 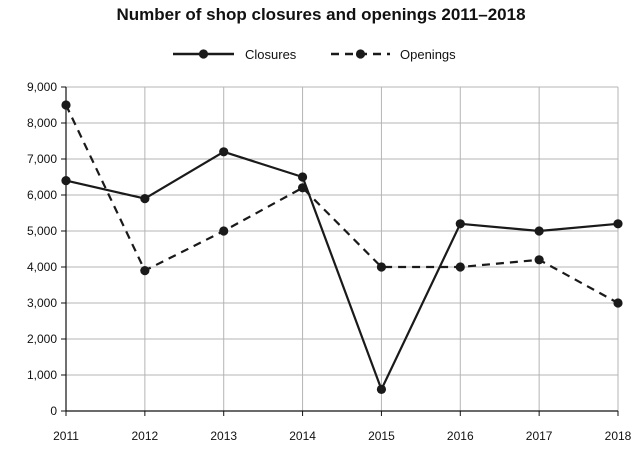 I want to click on y-tick-label: 3,000, so click(x=42, y=303).